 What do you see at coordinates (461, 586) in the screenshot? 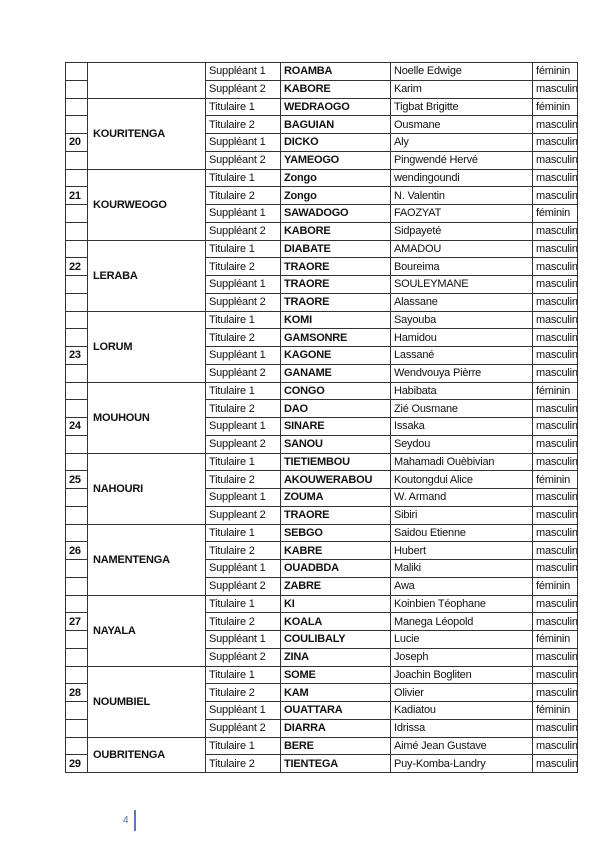
I see `firstname-cell: Awa` at bounding box center [461, 586].